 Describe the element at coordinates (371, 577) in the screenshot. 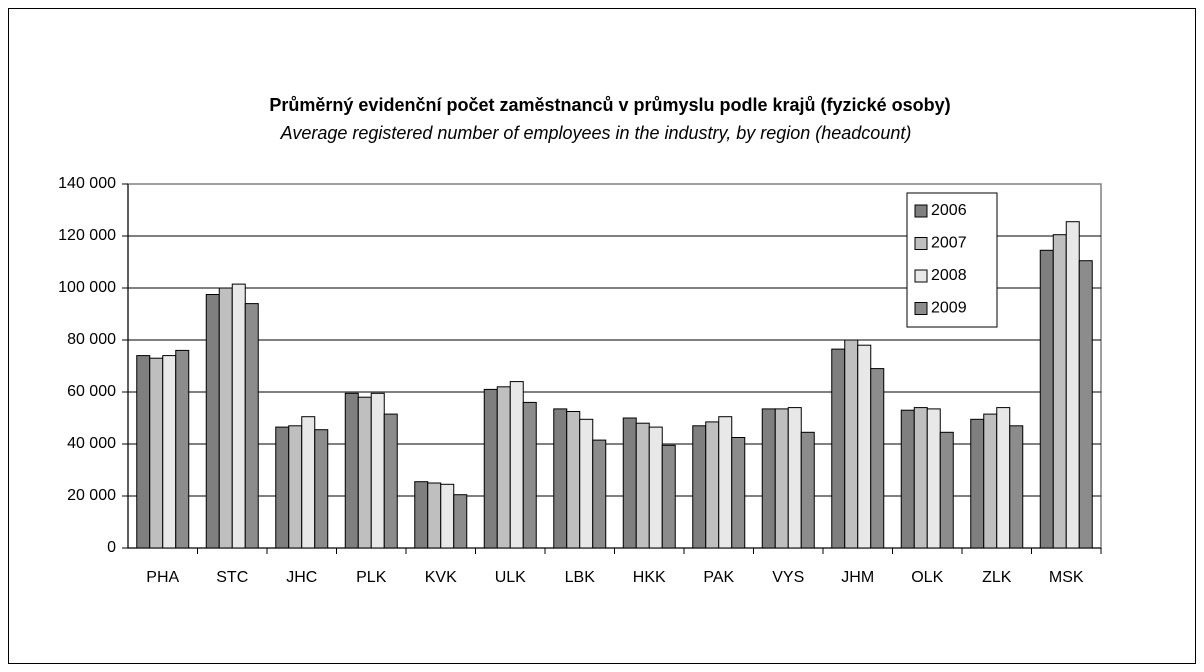

I see `x-tick-label: PLK` at that location.